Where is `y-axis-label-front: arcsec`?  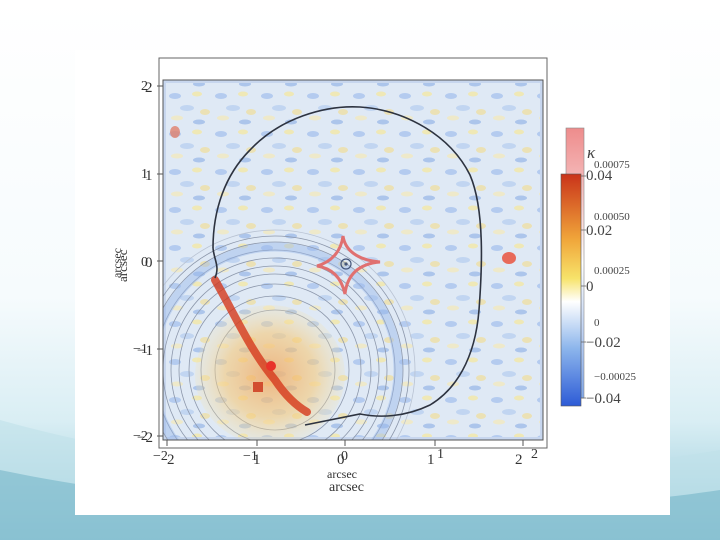 y-axis-label-front: arcsec is located at coordinates (122, 265).